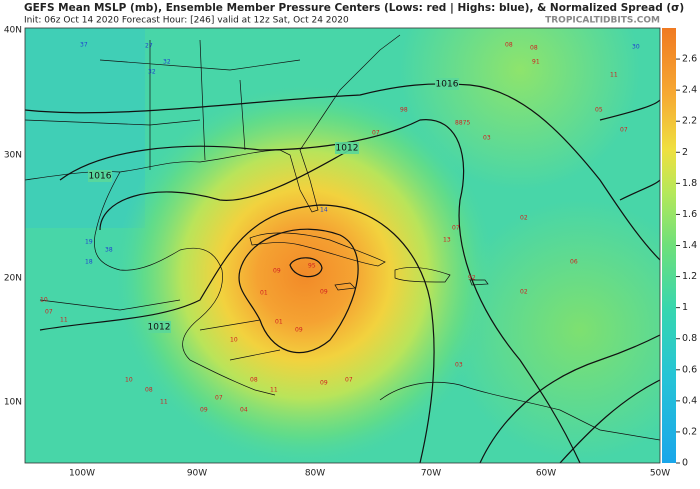 This screenshot has width=700, height=489. I want to click on high-center: 27, so click(149, 46).